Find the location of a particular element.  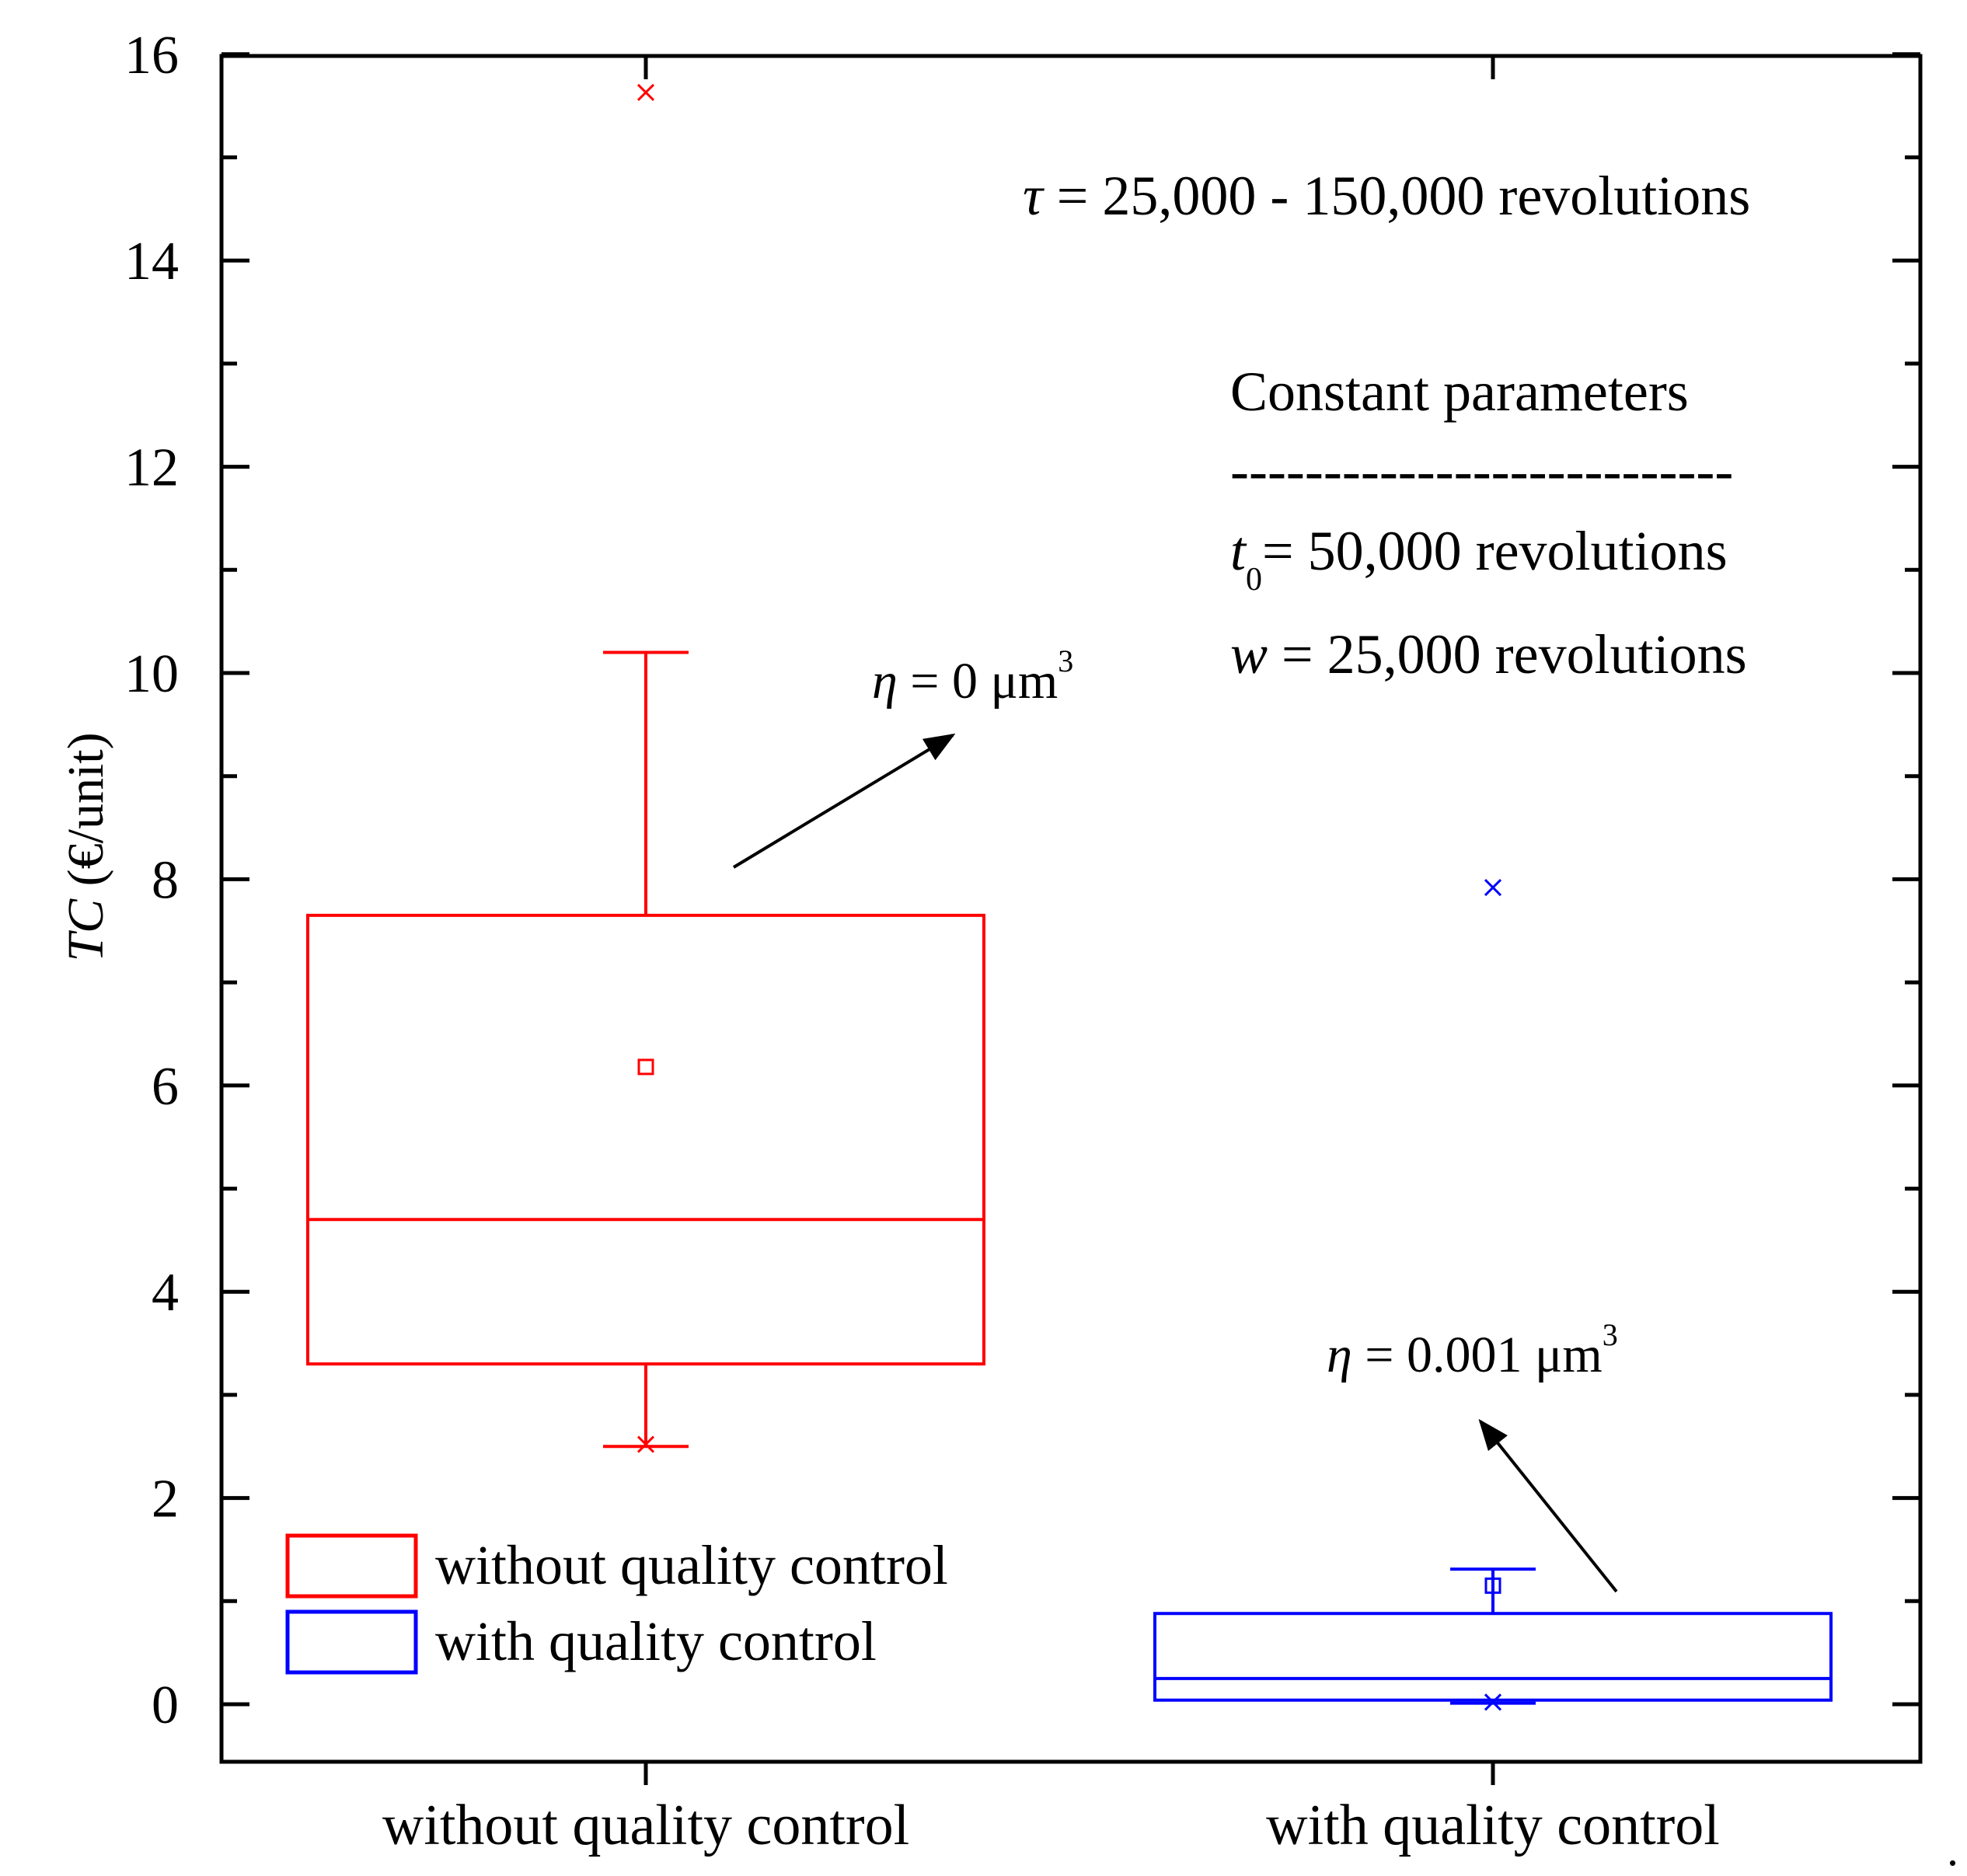

x-tick-label-with-quality-control: with quality control is located at coordinates (1493, 1825).